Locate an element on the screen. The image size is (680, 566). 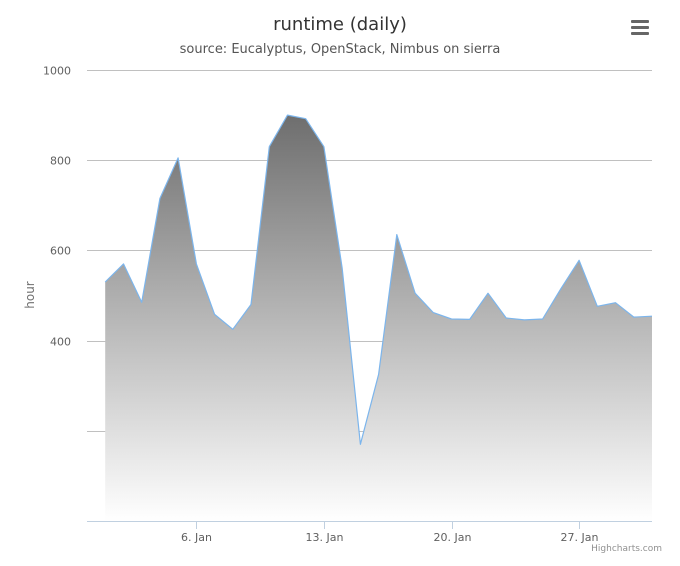
y-tick-label: 800 is located at coordinates (60, 161).